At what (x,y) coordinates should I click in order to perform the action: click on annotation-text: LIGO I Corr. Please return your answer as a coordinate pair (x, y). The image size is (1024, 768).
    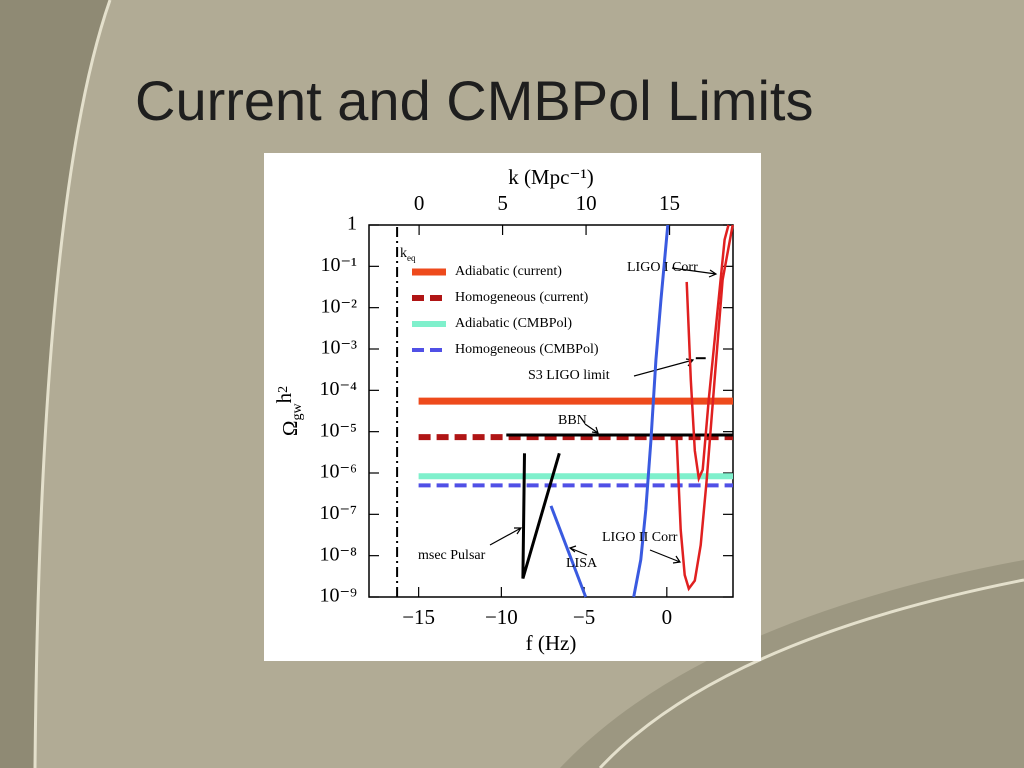
    Looking at the image, I should click on (662, 267).